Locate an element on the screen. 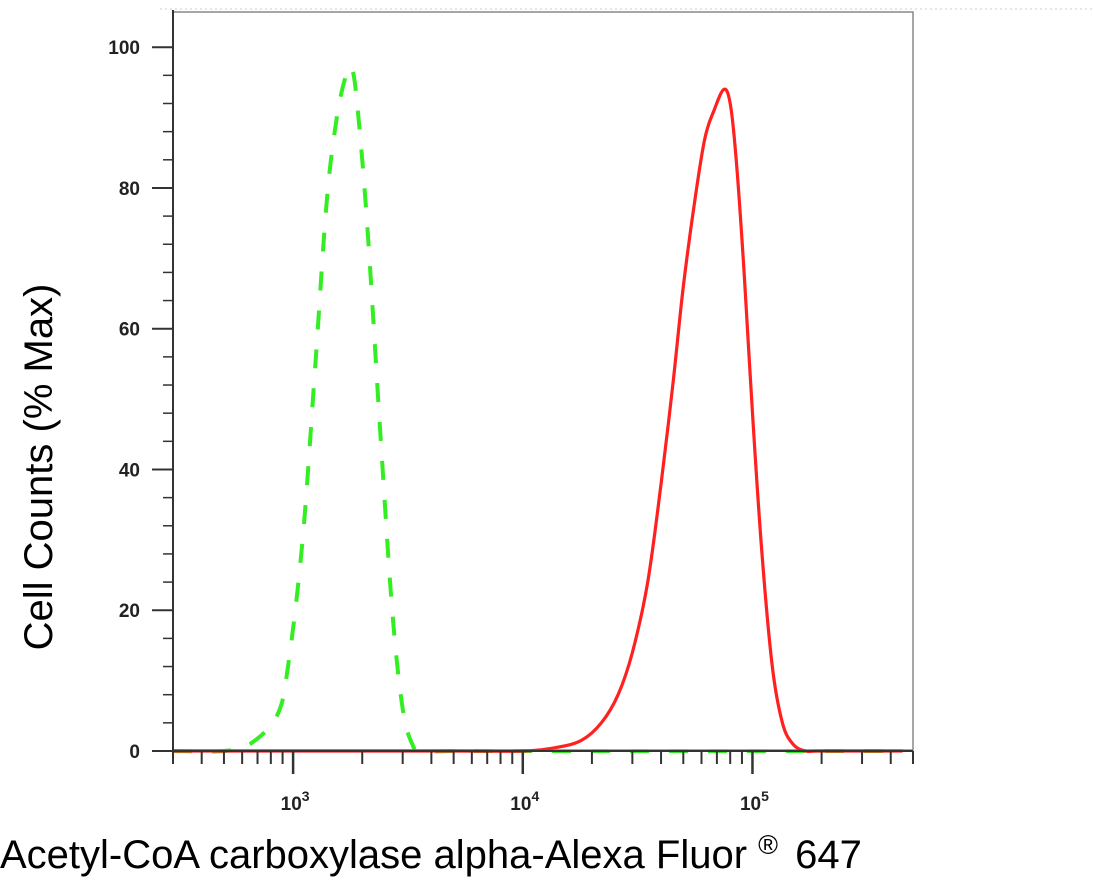 This screenshot has width=1093, height=880. x-axis-title-suffix: 647 is located at coordinates (828, 855).